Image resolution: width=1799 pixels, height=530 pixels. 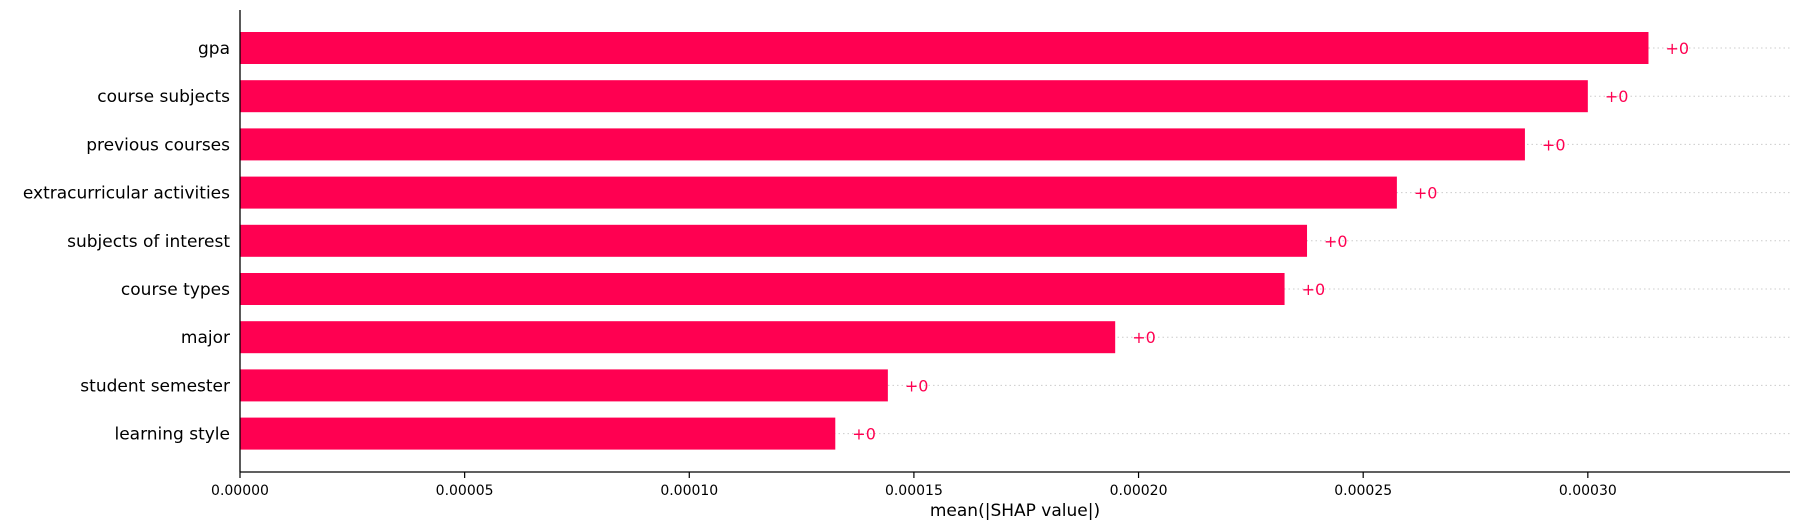 What do you see at coordinates (214, 49) in the screenshot?
I see `category-label: gpa` at bounding box center [214, 49].